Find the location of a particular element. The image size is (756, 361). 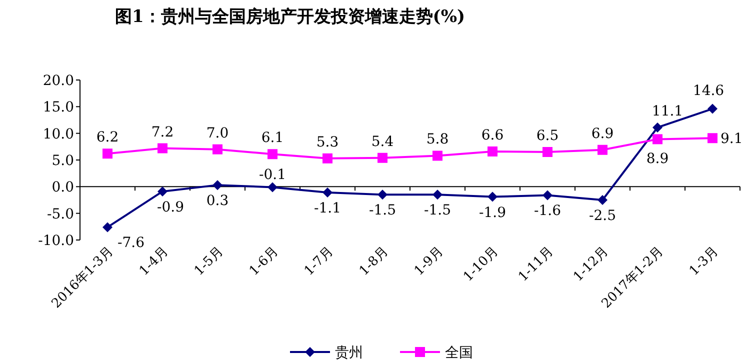

data-label: -0.9 is located at coordinates (170, 207).